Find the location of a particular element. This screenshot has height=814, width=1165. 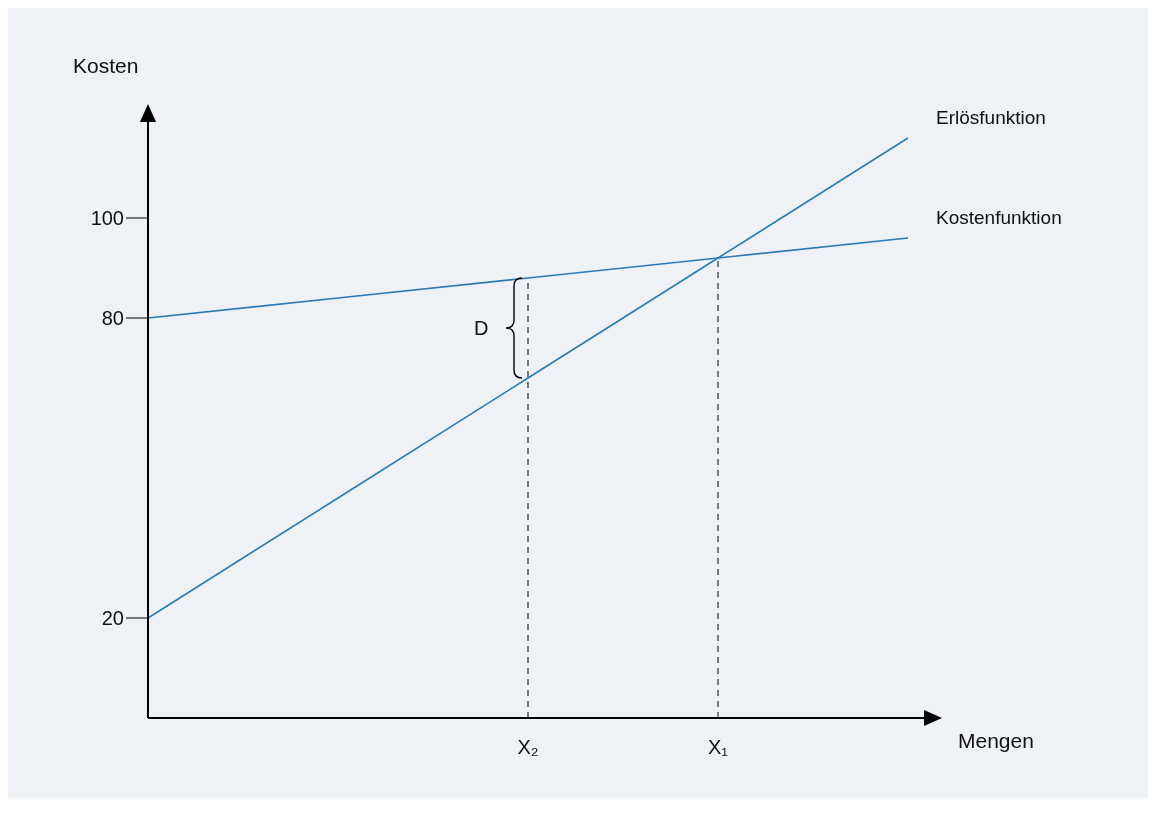

x-tick-label: X₁ is located at coordinates (718, 747).